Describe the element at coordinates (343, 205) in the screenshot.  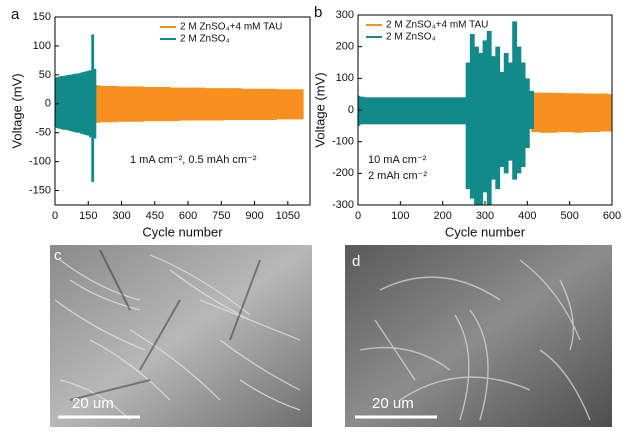
I see `y-tick-label: -300` at that location.